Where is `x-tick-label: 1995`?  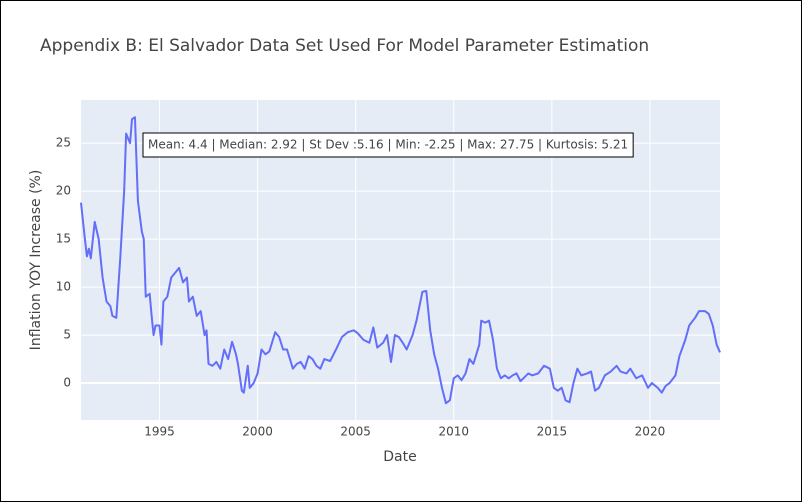
x-tick-label: 1995 is located at coordinates (159, 432).